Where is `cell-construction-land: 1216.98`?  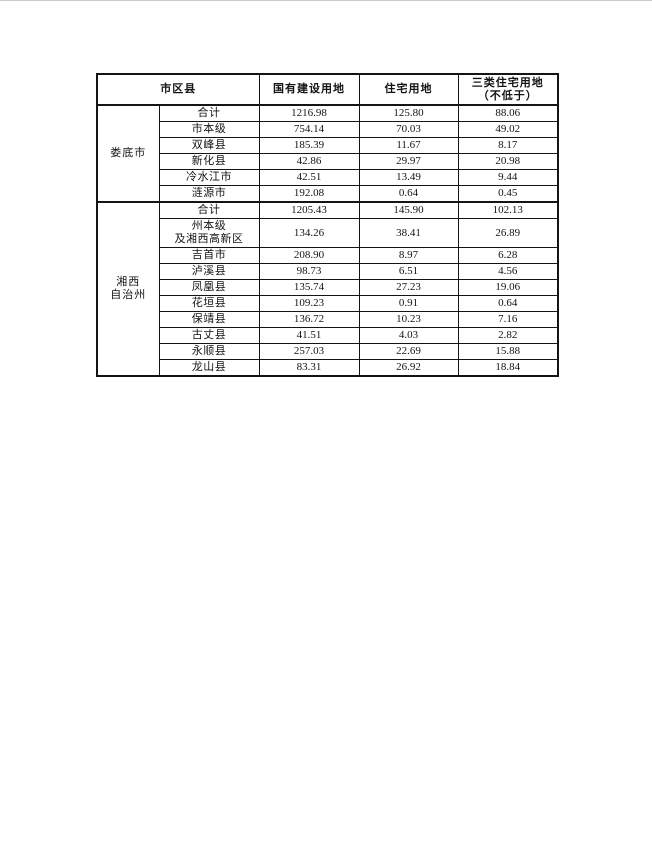 cell-construction-land: 1216.98 is located at coordinates (309, 113).